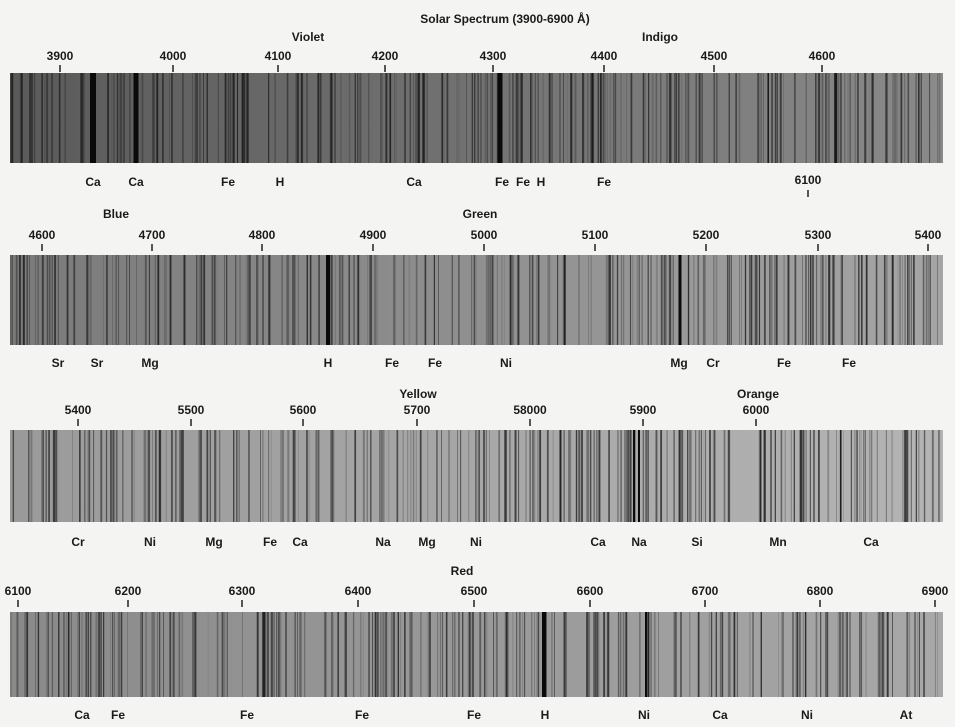 Image resolution: width=955 pixels, height=727 pixels. Describe the element at coordinates (871, 542) in the screenshot. I see `element-label: Ca` at that location.